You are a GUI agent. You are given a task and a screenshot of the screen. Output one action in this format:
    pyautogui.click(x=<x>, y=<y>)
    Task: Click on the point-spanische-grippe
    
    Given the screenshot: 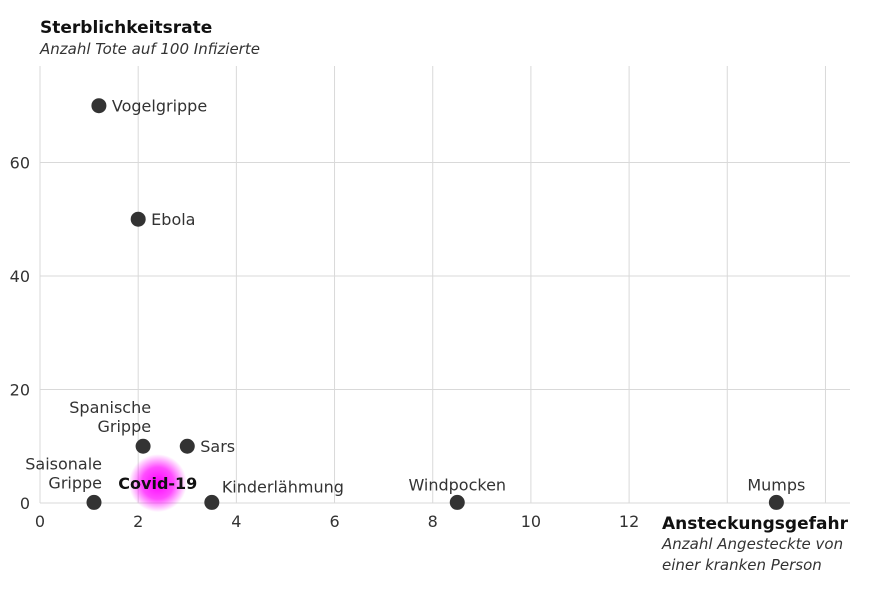 What is the action you would take?
    pyautogui.click(x=143, y=446)
    